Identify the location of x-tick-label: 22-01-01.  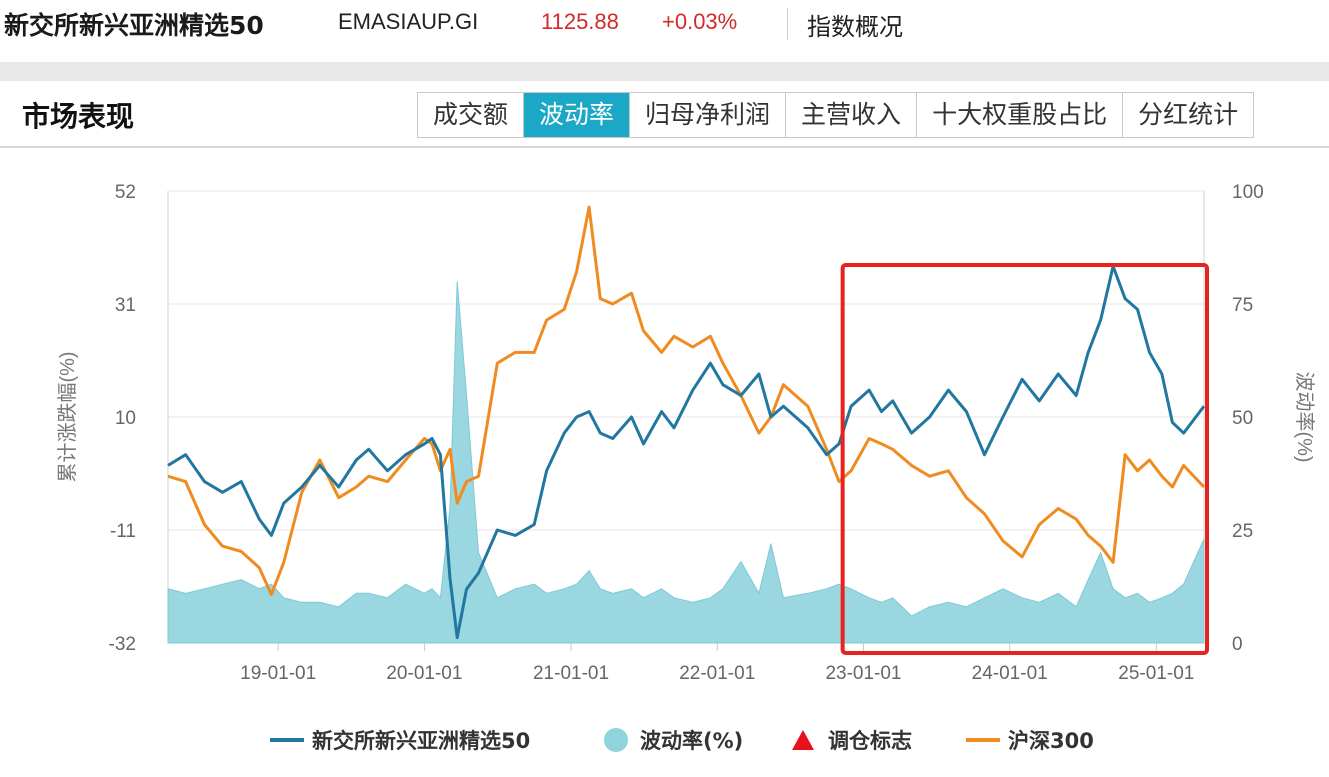
(717, 673).